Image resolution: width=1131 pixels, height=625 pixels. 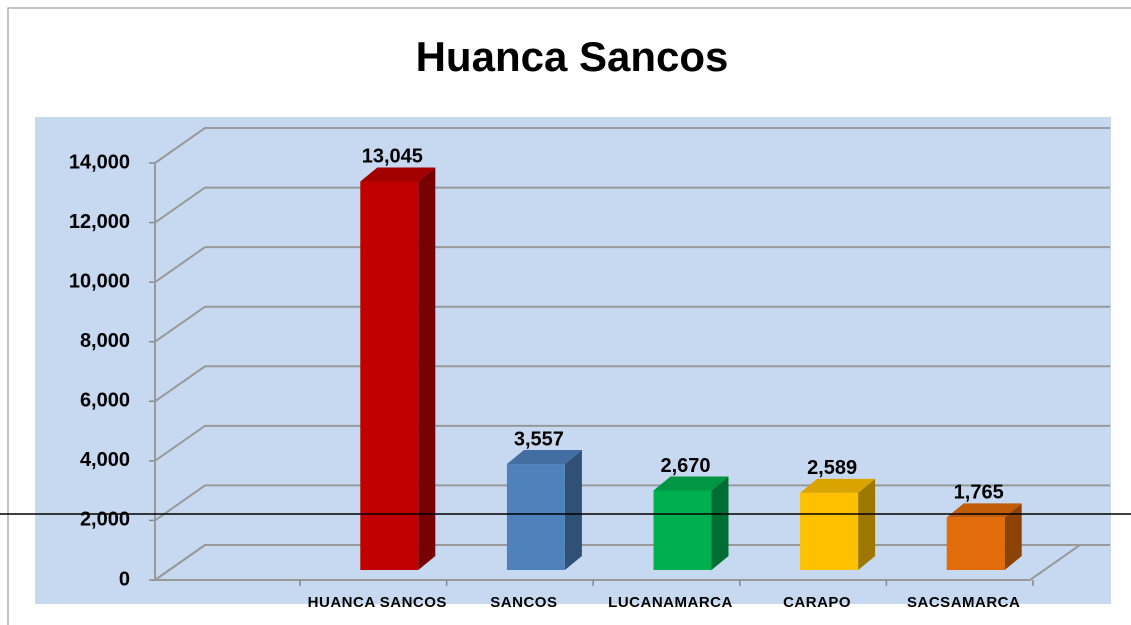 I want to click on y-tick-label: 10,000, so click(x=99, y=281).